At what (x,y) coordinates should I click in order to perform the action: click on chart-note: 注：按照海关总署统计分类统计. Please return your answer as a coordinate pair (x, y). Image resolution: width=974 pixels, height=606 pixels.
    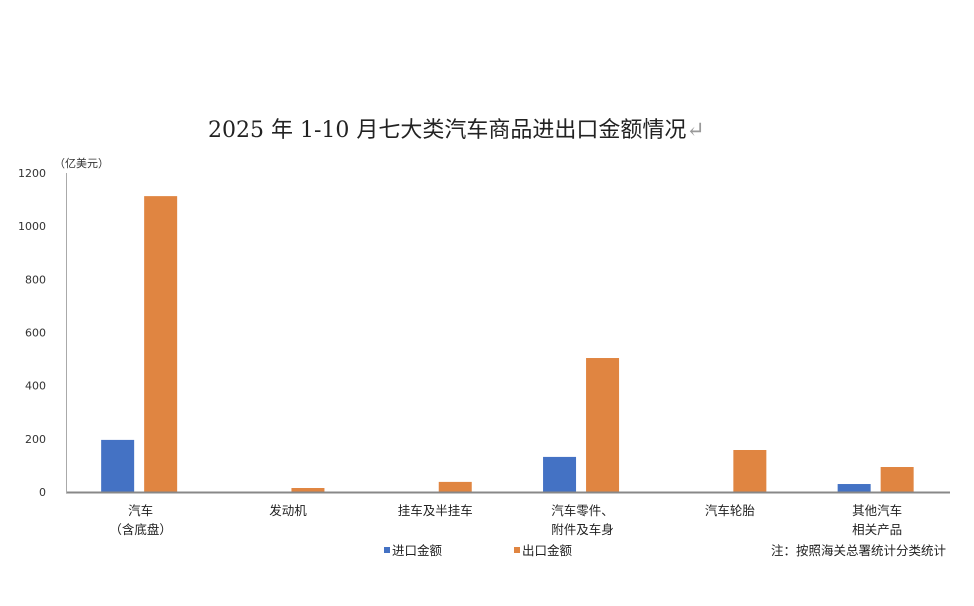
    Looking at the image, I should click on (858, 550).